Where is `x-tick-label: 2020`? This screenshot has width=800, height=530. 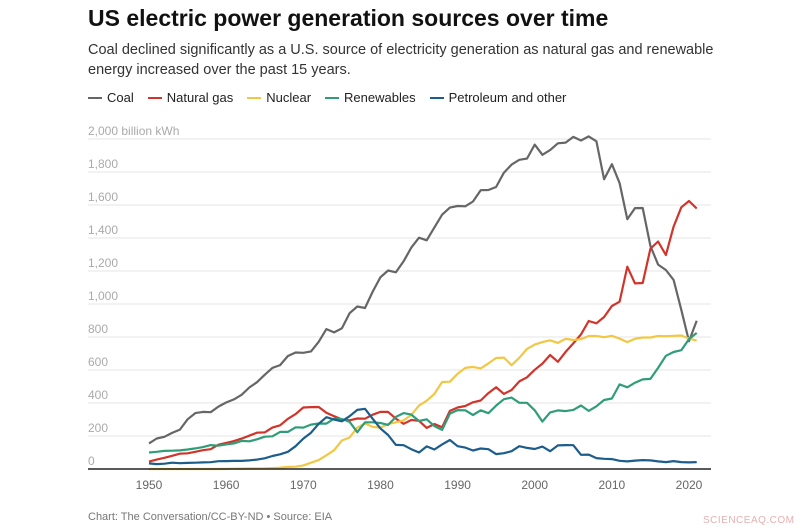 x-tick-label: 2020 is located at coordinates (689, 485).